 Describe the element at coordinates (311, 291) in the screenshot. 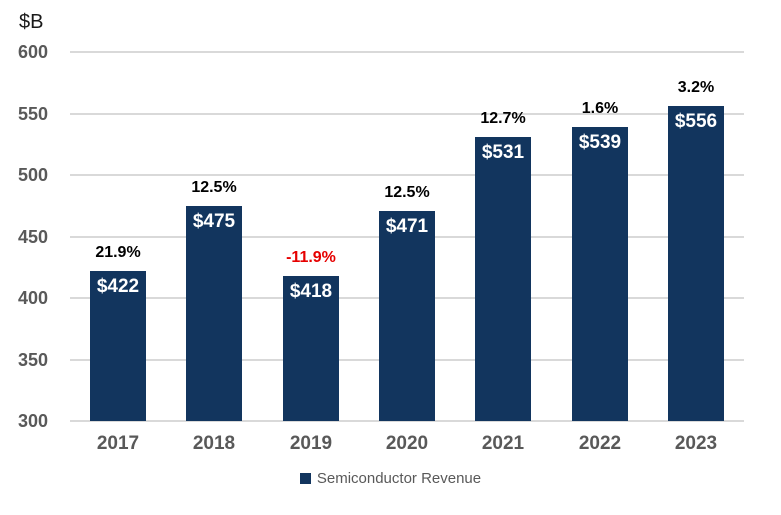

I see `bar-value-label-2019: $418` at that location.